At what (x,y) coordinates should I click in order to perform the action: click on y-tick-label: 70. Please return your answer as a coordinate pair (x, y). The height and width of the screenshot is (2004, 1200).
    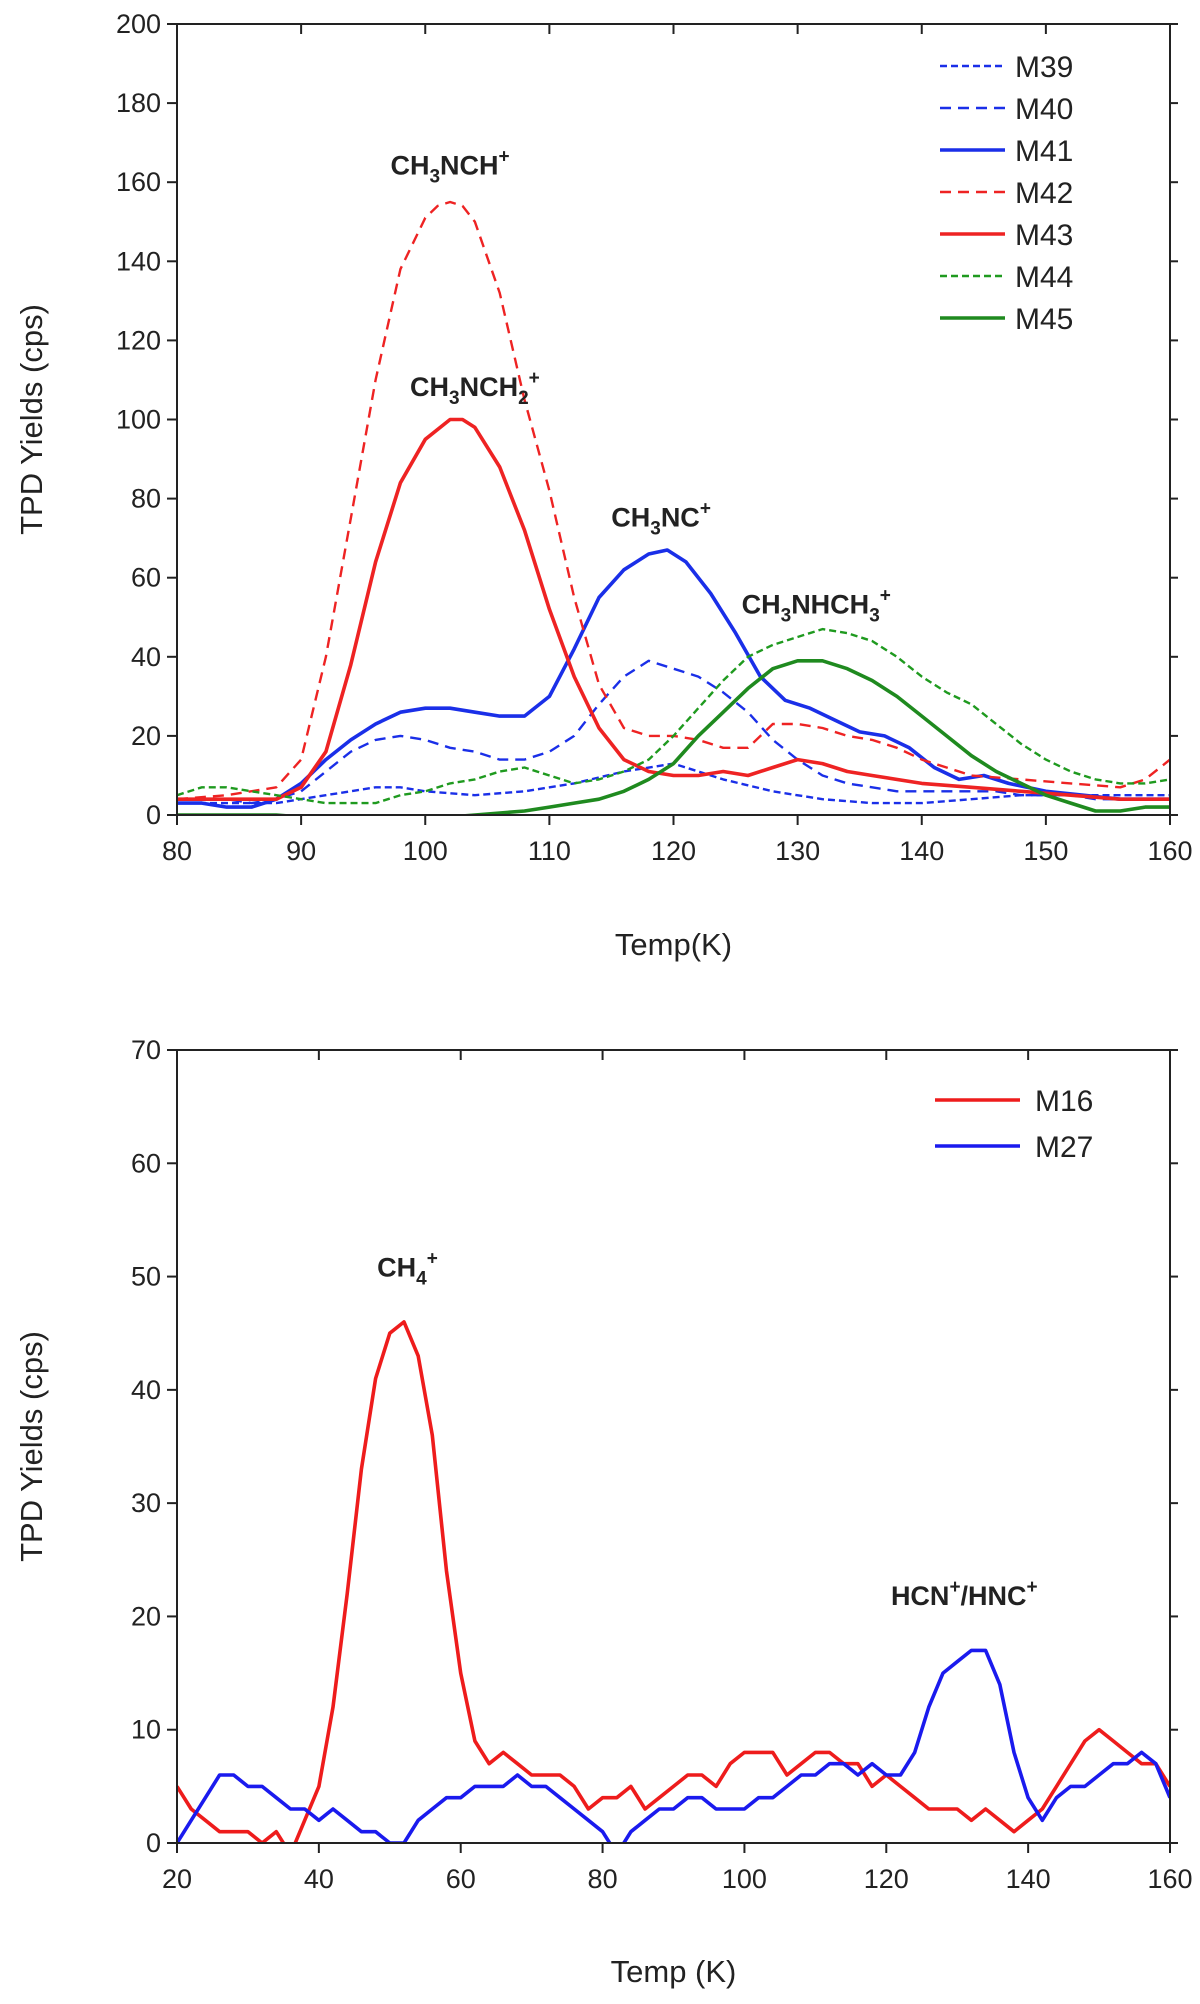
    Looking at the image, I should click on (146, 1050).